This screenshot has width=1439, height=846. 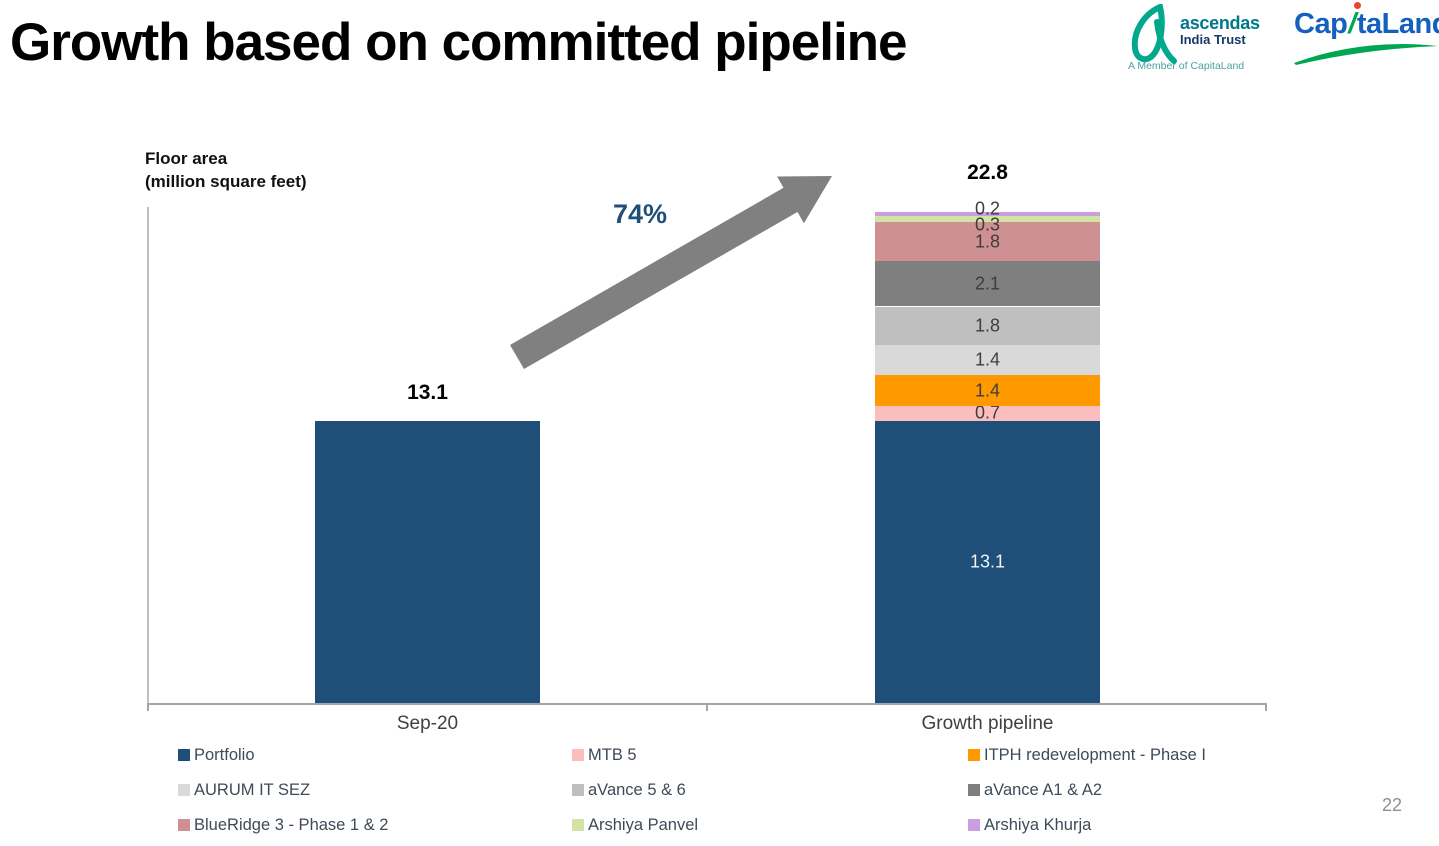 I want to click on bar-segment: 13.1, so click(x=987, y=561).